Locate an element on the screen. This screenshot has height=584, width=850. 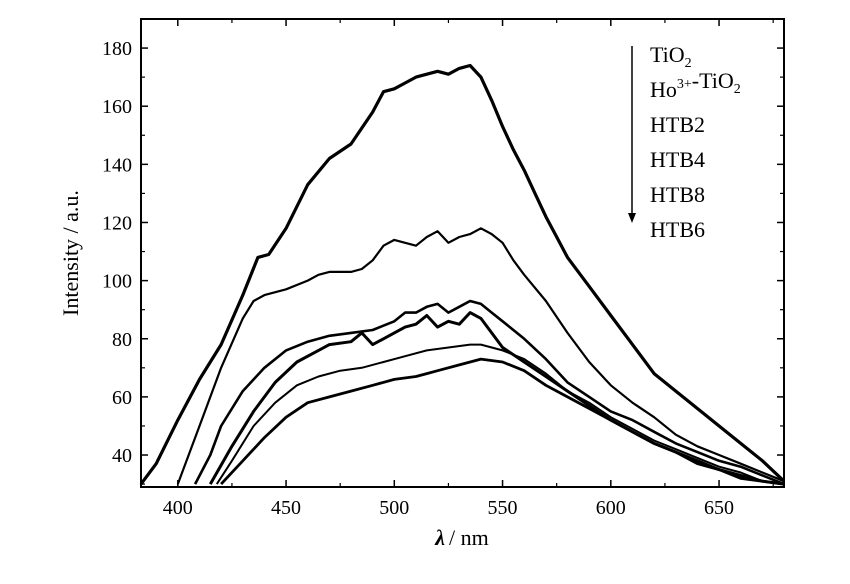
y-tick-label: 60 is located at coordinates (122, 398).